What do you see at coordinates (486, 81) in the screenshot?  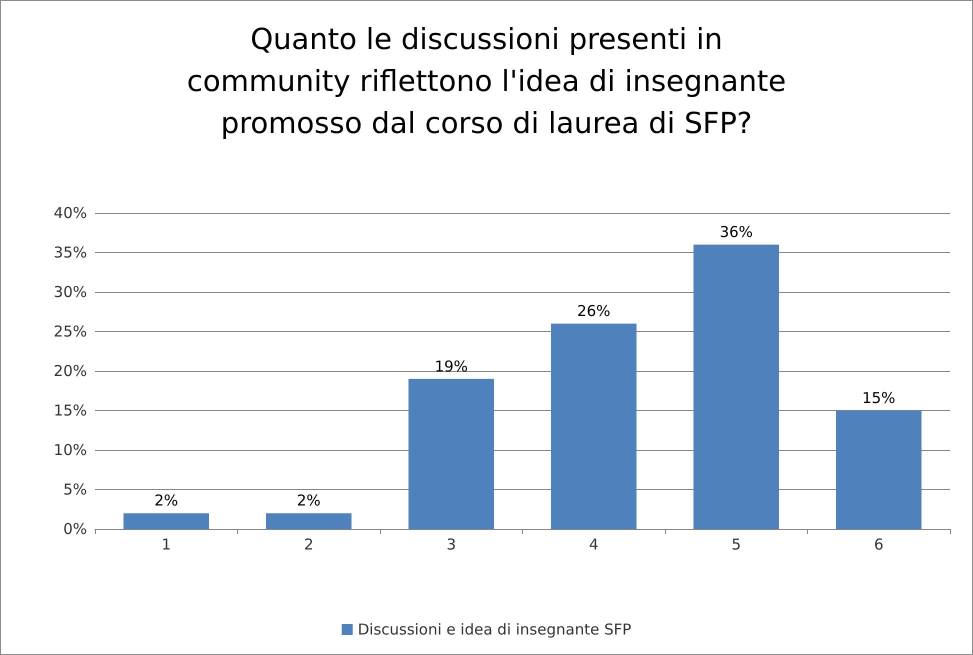 I see `chart-title: Quanto le discussioni presenti in community riflettono l'idea di insegnante promosso dal corso di laurea di SFP?` at bounding box center [486, 81].